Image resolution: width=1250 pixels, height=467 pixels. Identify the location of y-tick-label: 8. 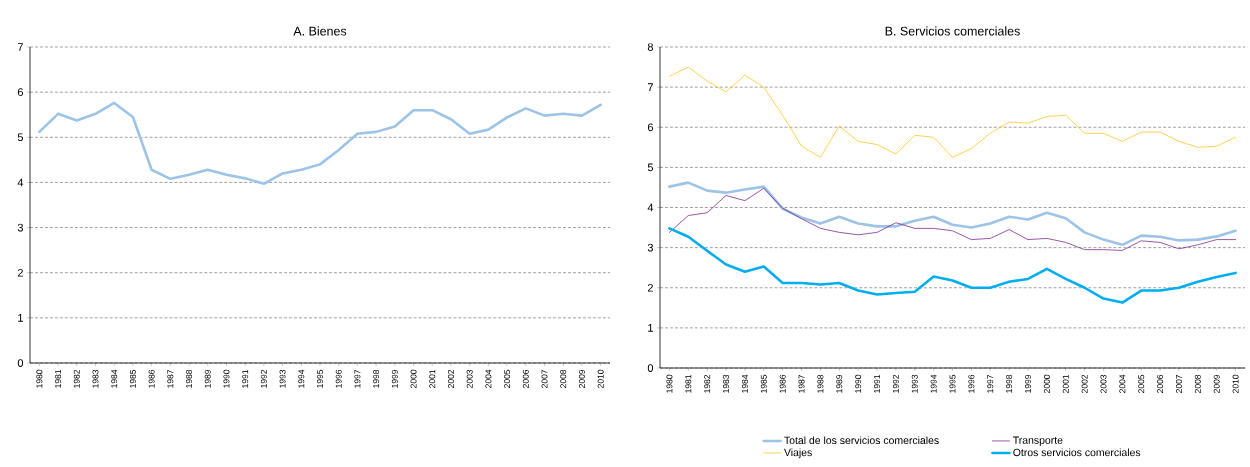
(650, 47).